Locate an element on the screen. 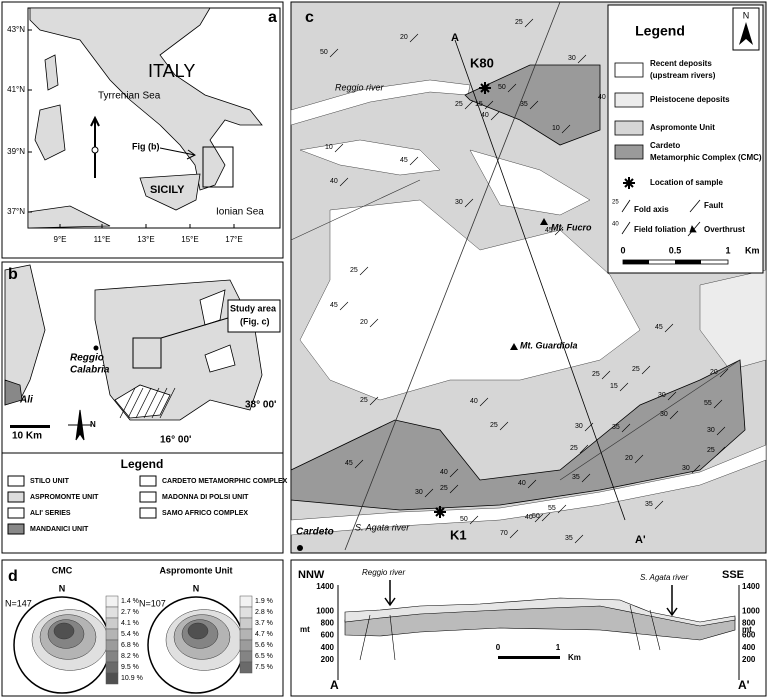 This screenshot has height=698, width=768. sicily is located at coordinates (170, 192).